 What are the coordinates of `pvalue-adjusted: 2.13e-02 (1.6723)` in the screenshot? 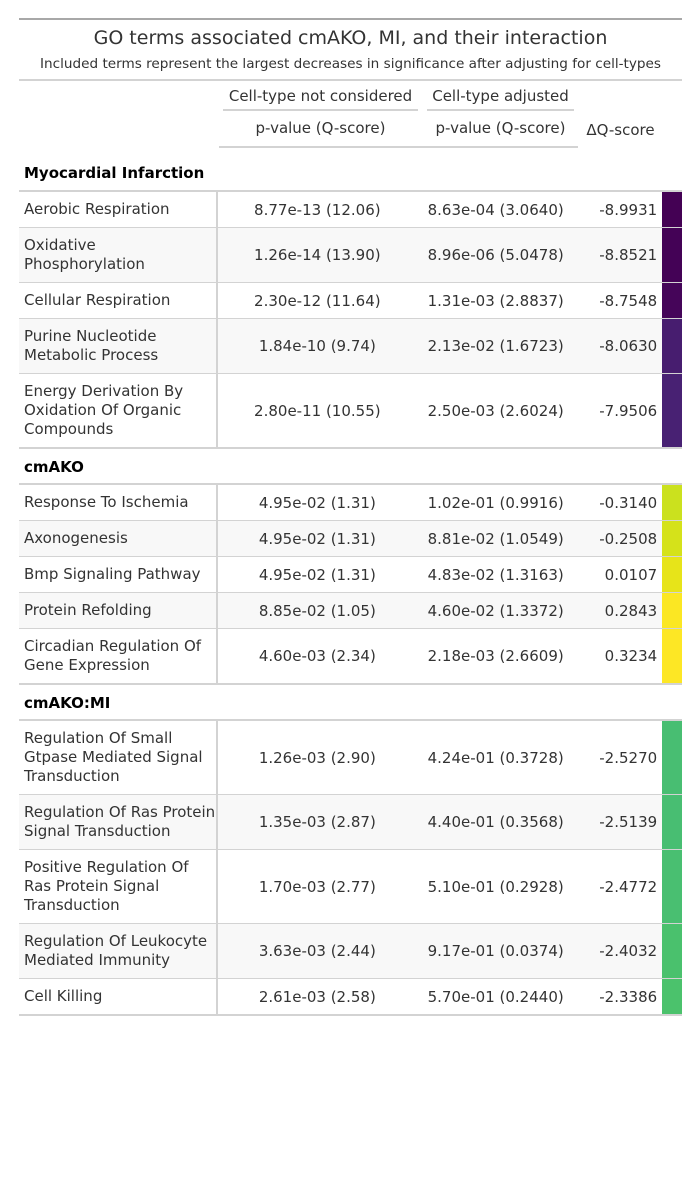 It's located at (495, 346).